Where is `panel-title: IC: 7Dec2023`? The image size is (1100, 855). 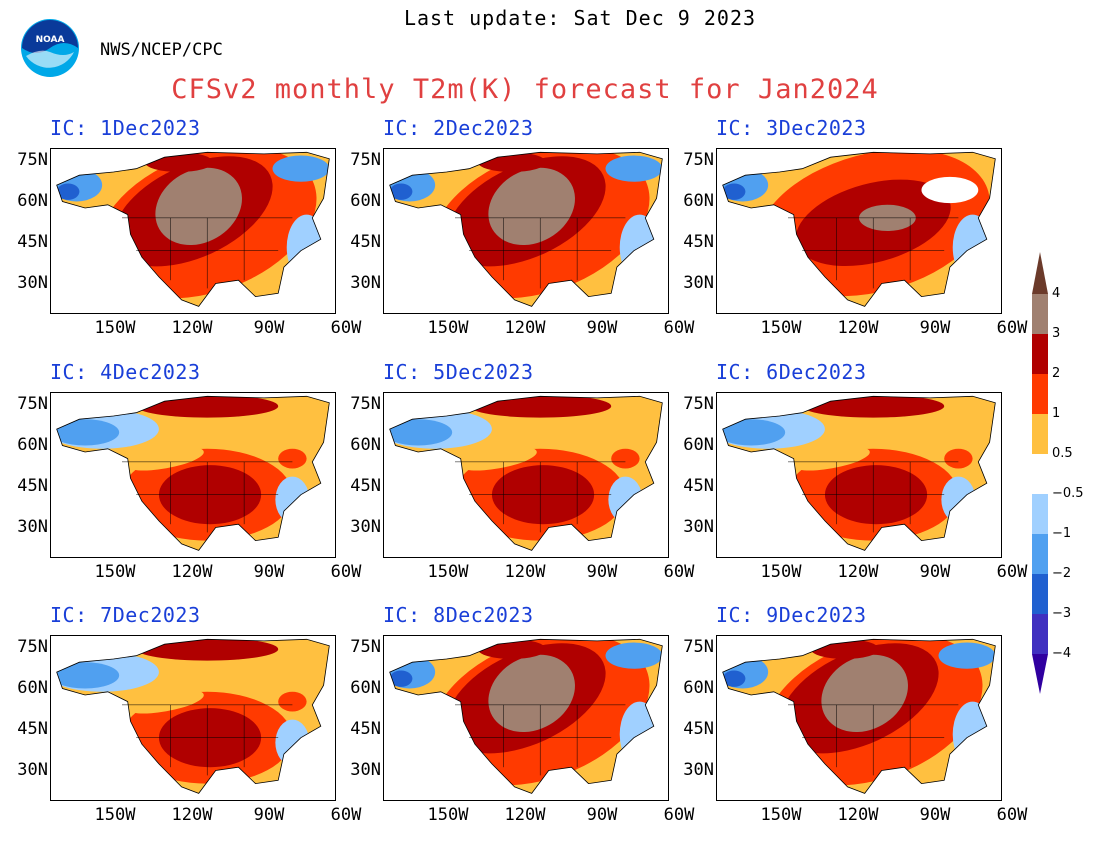
panel-title: IC: 7Dec2023 is located at coordinates (125, 615).